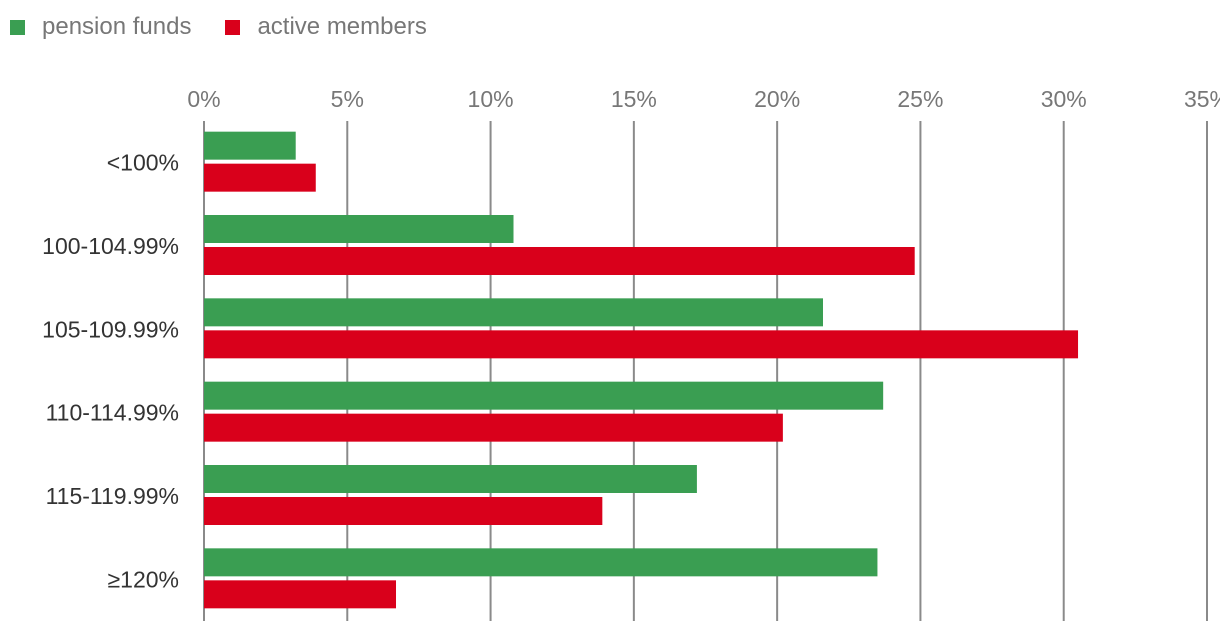  Describe the element at coordinates (110, 329) in the screenshot. I see `y-category-label-2: 105-109.99%` at that location.